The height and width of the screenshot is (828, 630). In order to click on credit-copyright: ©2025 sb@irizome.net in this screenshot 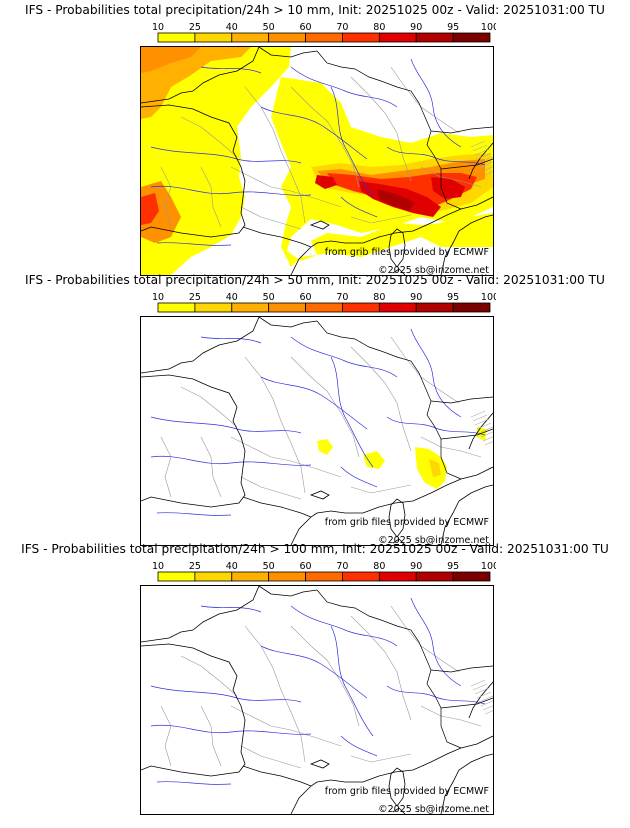, I will do `click(433, 809)`.